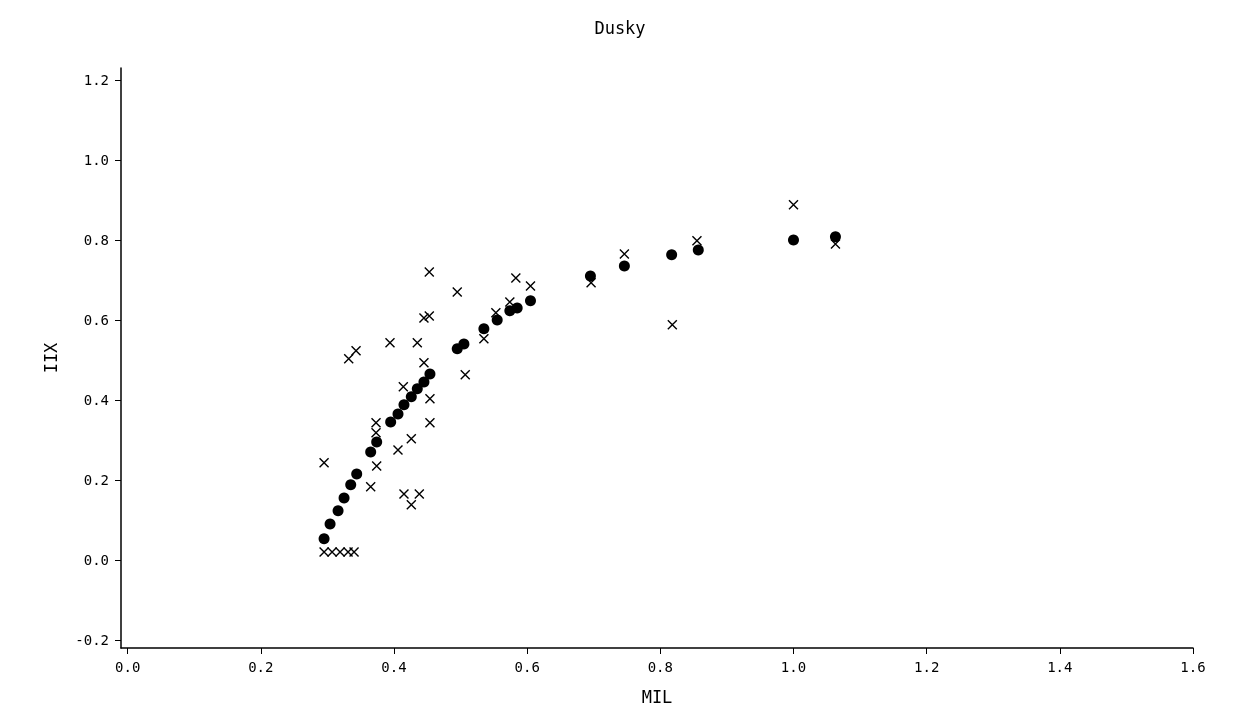 This screenshot has height=726, width=1240. What do you see at coordinates (96, 160) in the screenshot?
I see `y-tick-label: 1.0` at bounding box center [96, 160].